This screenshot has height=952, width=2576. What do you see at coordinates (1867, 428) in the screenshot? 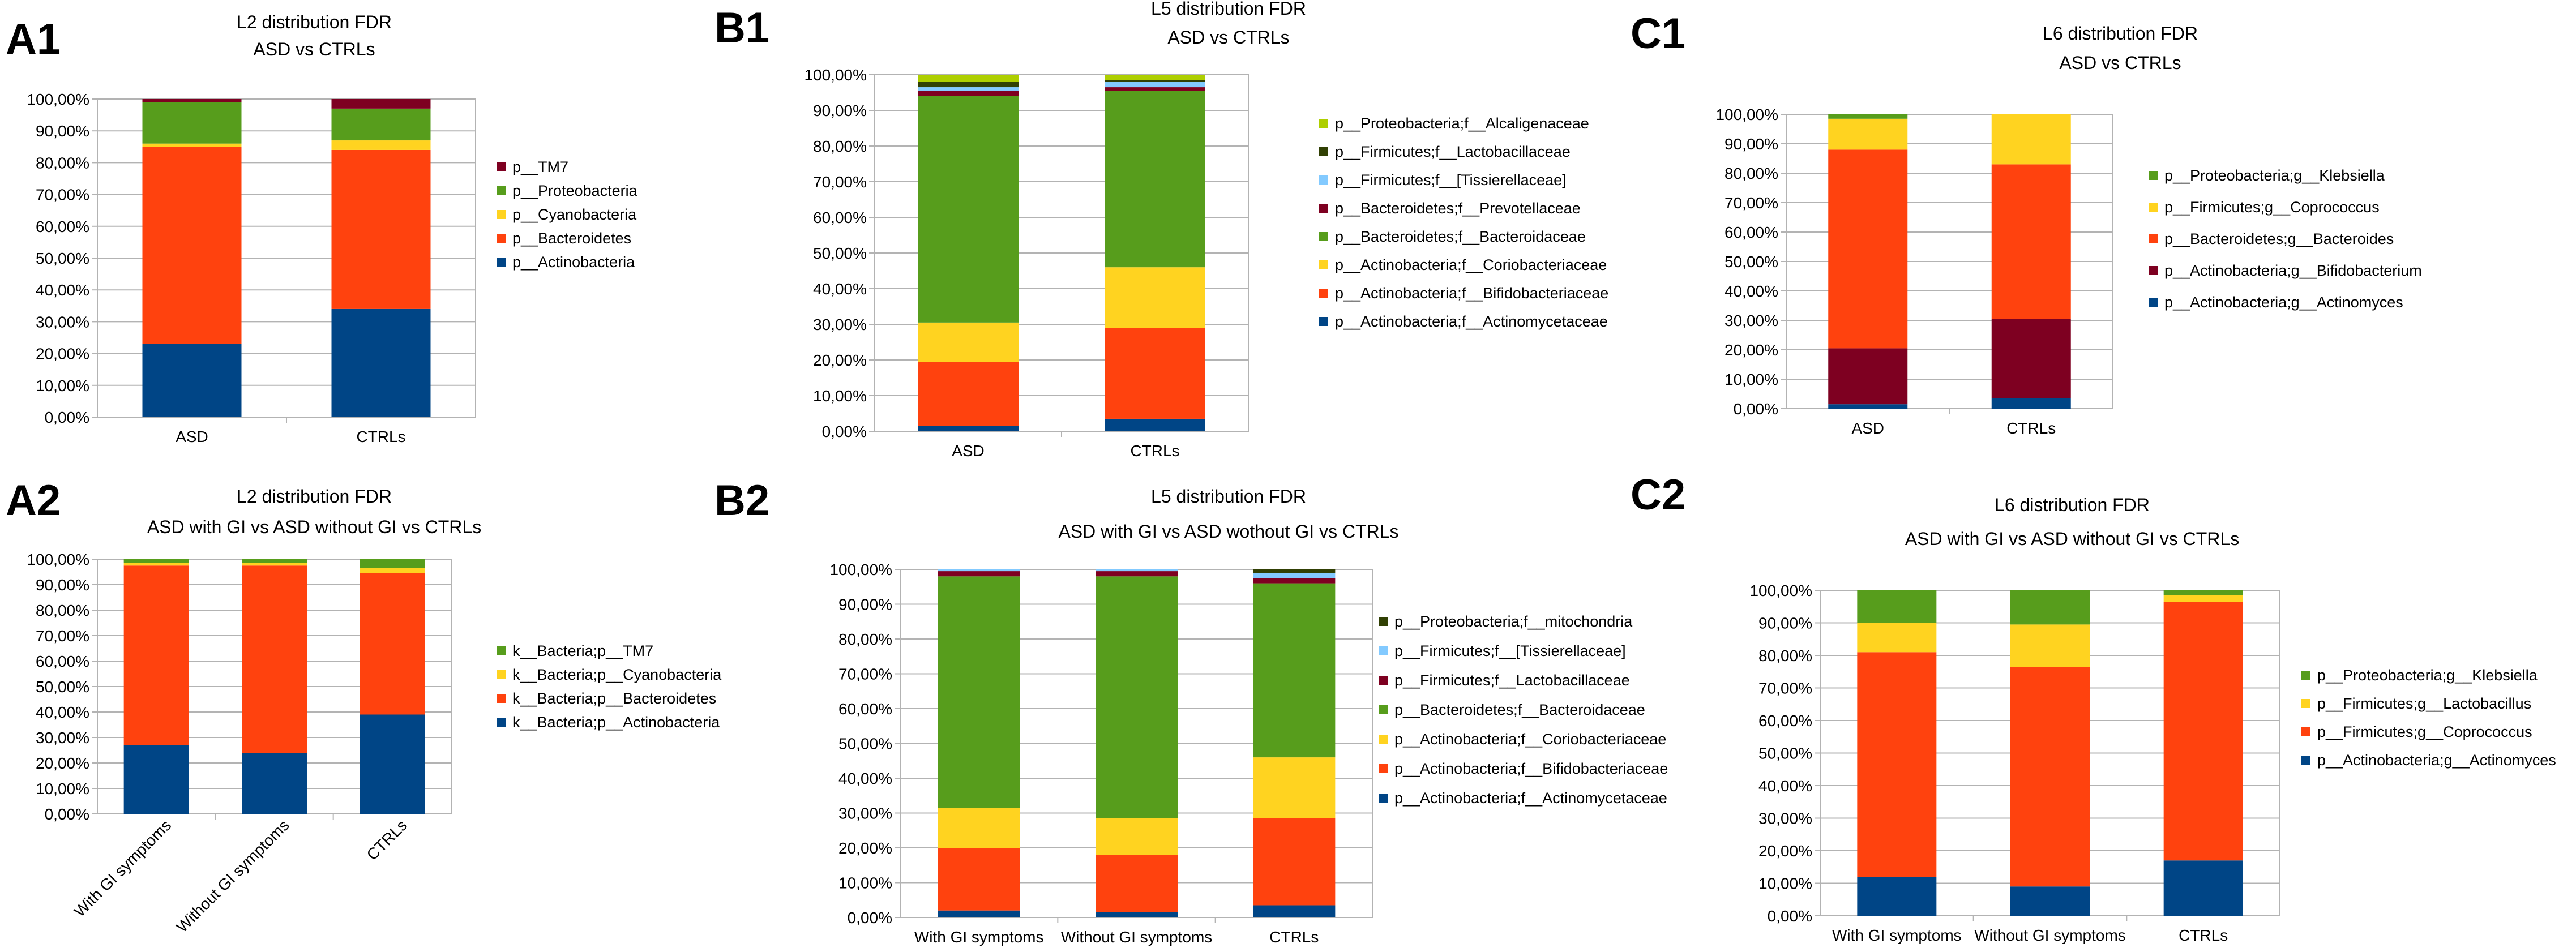
I see `x-tick-label: ASD` at bounding box center [1867, 428].